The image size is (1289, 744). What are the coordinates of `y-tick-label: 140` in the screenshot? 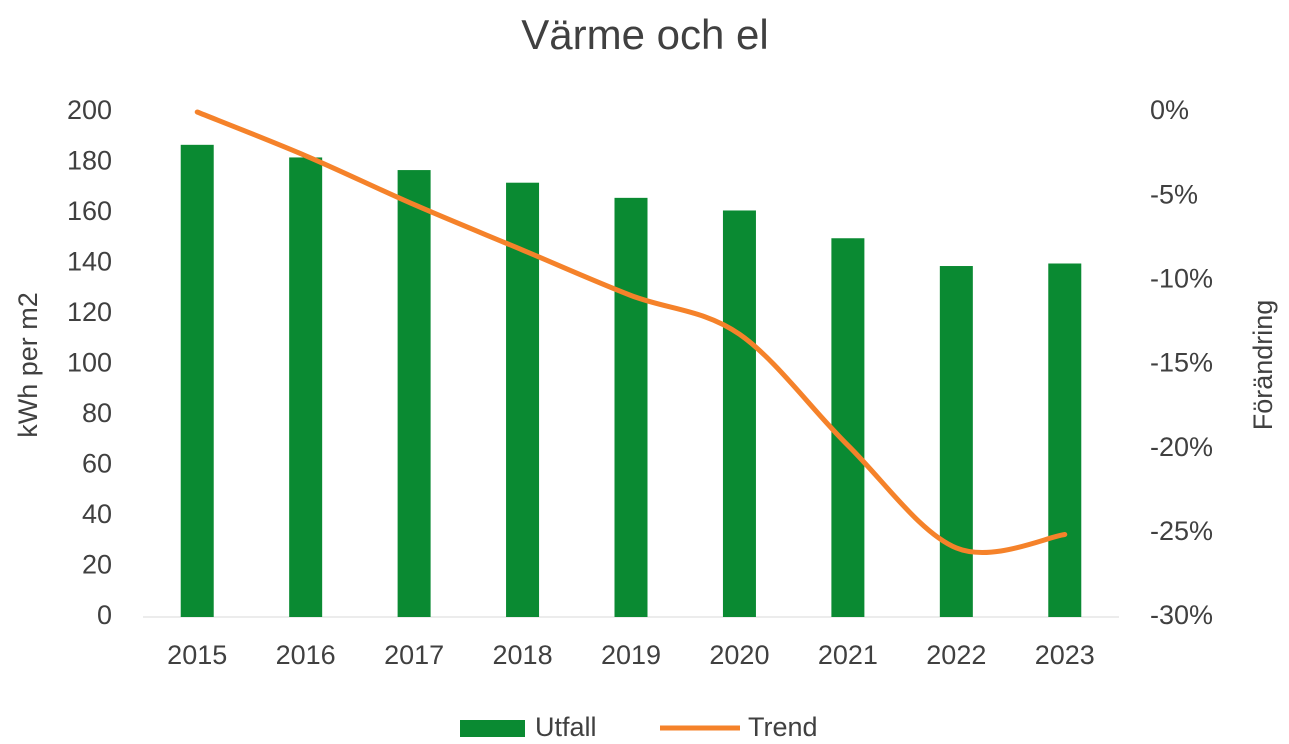 It's located at (89, 262).